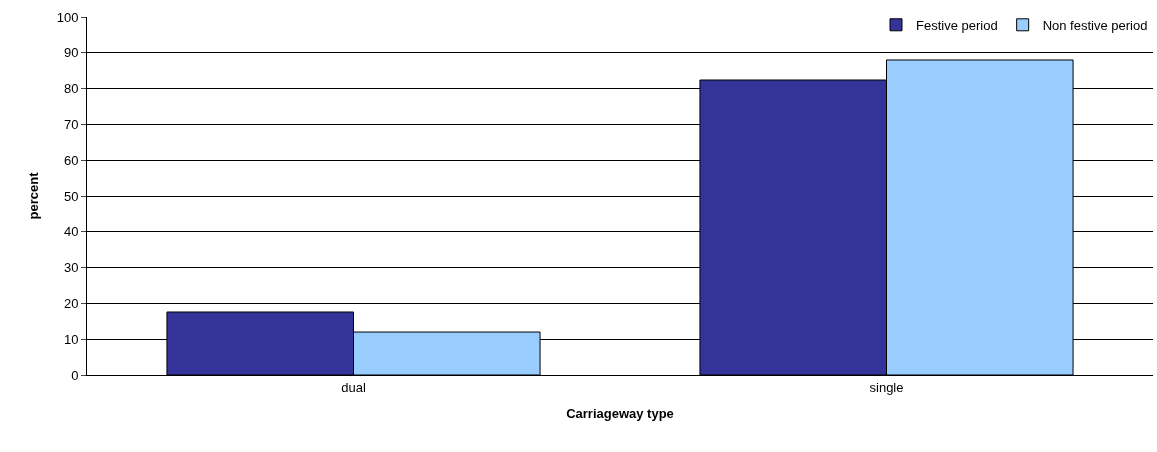 The height and width of the screenshot is (452, 1157). I want to click on x-axis-title: Carriageway type, so click(620, 414).